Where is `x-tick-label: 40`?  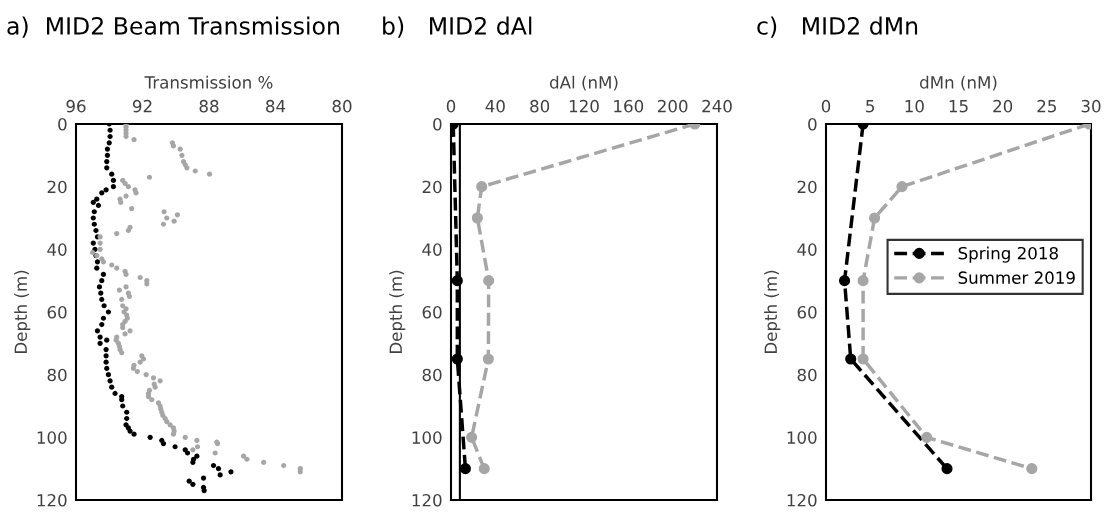 x-tick-label: 40 is located at coordinates (495, 106).